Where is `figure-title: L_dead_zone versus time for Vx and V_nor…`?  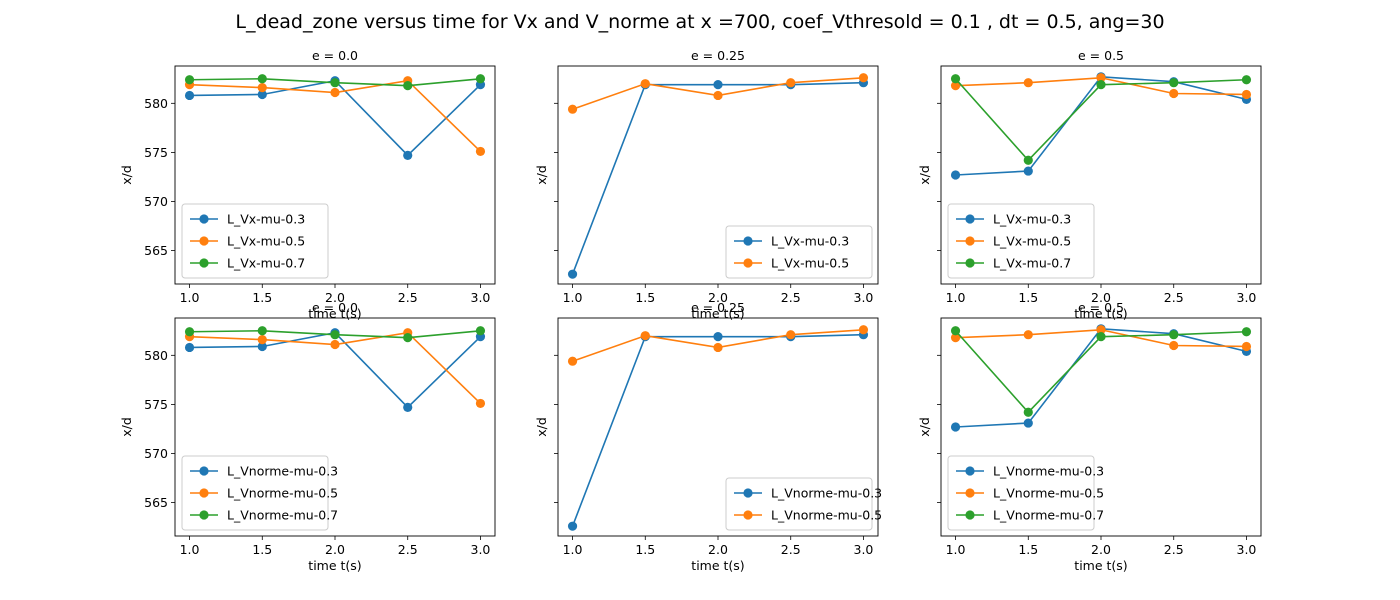 figure-title: L_dead_zone versus time for Vx and V_nor… is located at coordinates (699, 22).